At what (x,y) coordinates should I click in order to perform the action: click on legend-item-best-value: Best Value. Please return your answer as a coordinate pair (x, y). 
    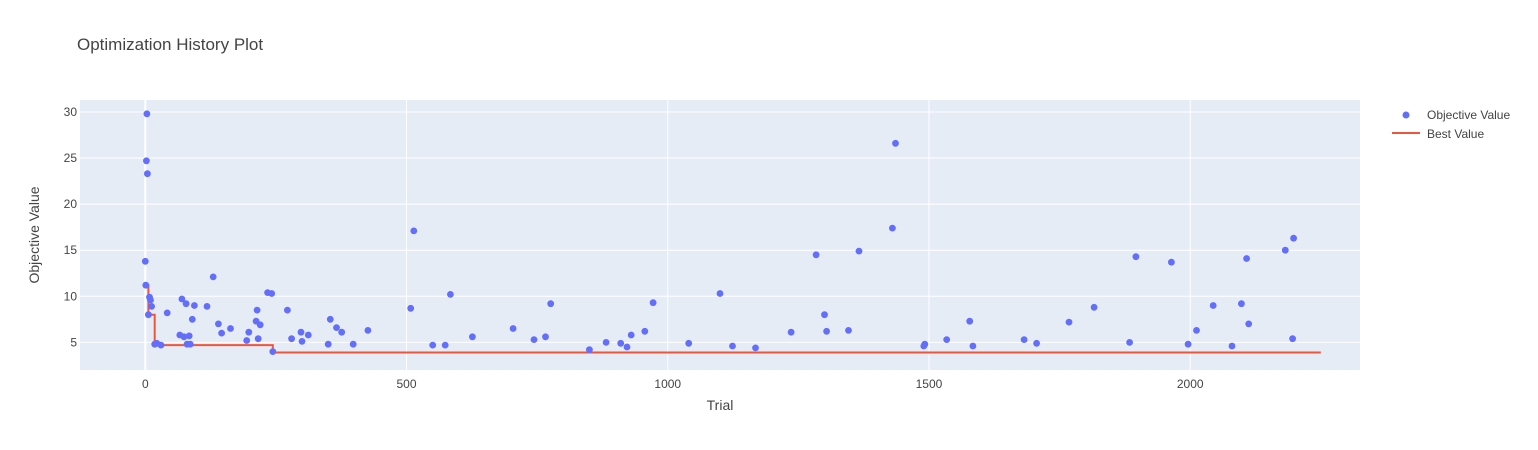
    Looking at the image, I should click on (1438, 134).